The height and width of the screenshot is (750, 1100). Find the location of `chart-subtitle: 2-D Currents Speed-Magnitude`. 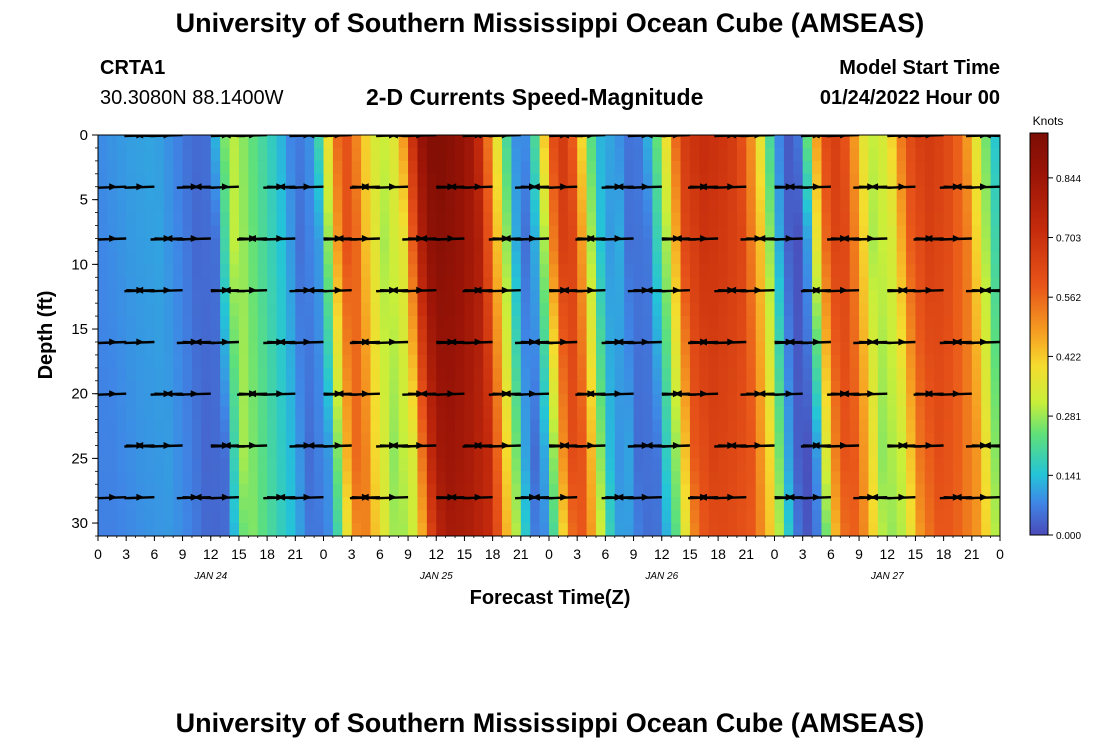

chart-subtitle: 2-D Currents Speed-Magnitude is located at coordinates (535, 97).